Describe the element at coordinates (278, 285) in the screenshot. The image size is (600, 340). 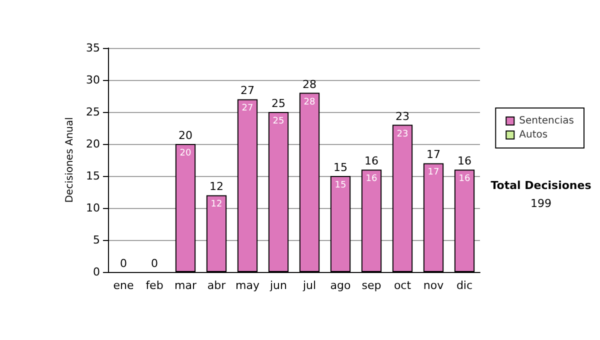
I see `x-tick-label: jun` at that location.